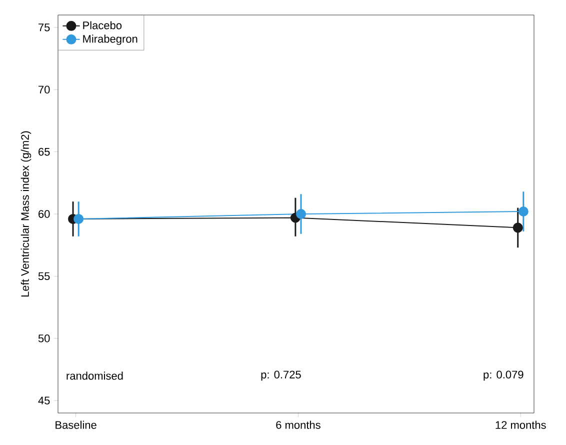  I want to click on annotation: p: 0.725, so click(281, 375).